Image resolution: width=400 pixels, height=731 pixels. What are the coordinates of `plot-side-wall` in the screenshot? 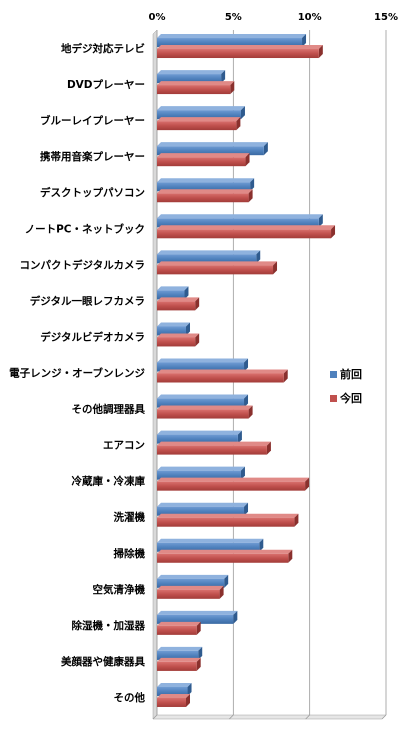 It's located at (155, 374).